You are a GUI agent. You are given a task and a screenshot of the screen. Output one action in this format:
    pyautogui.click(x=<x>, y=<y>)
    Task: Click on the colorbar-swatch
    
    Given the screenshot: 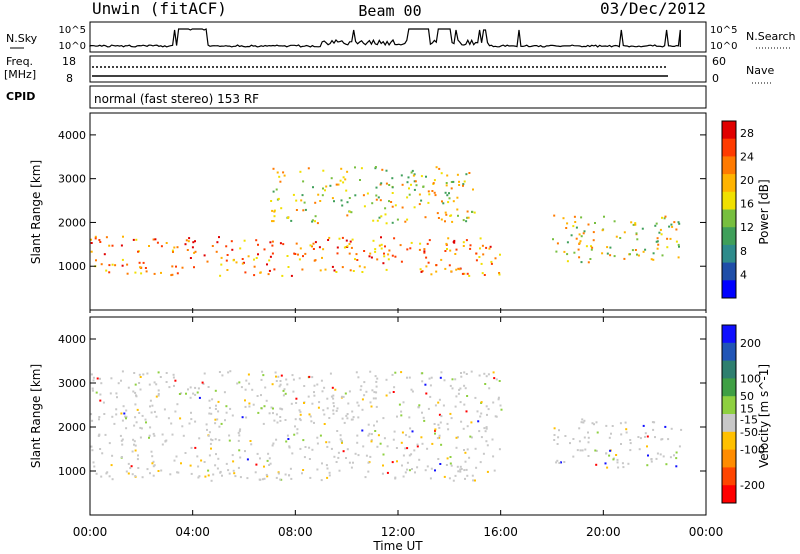 What is the action you would take?
    pyautogui.click(x=729, y=458)
    